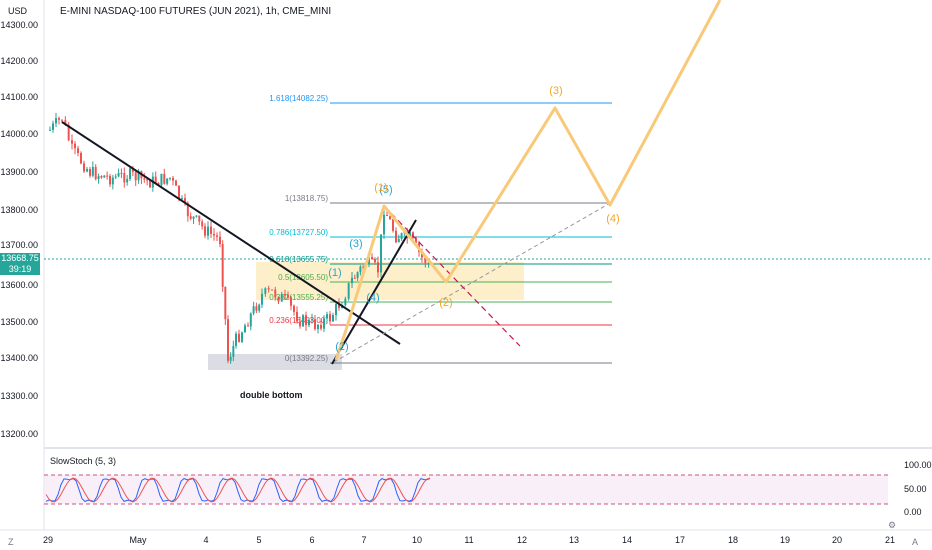 Image resolution: width=932 pixels, height=550 pixels. I want to click on stoch-axis-label: 50.00, so click(915, 489).